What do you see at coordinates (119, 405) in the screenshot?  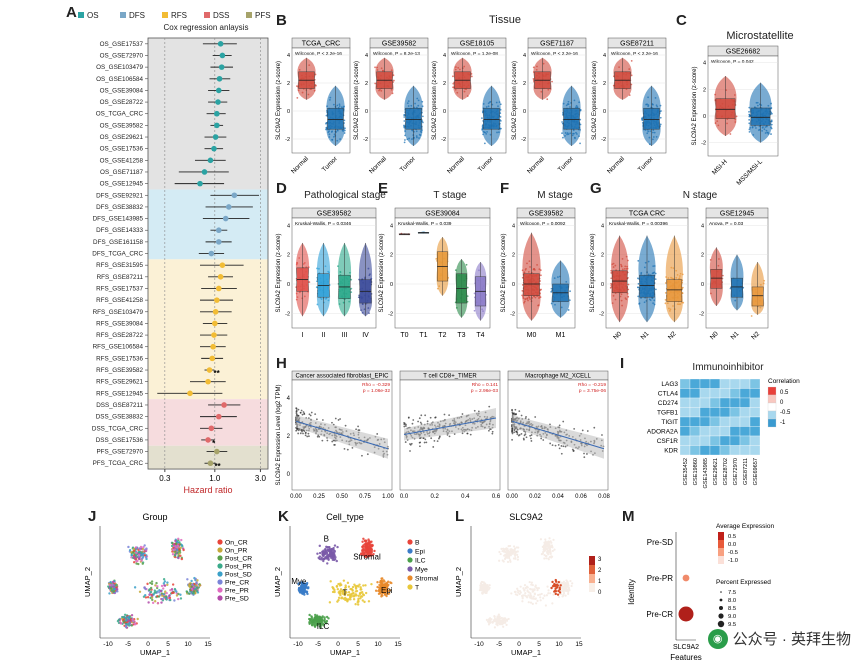 I see `row-label: DSS_GSE87211` at bounding box center [119, 405].